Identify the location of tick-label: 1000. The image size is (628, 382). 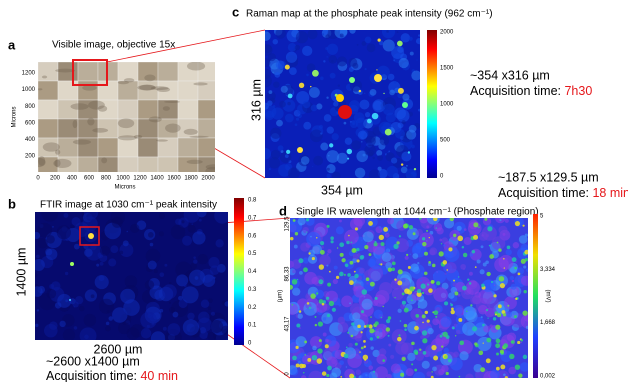
(123, 179).